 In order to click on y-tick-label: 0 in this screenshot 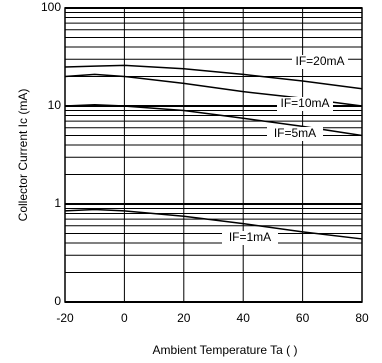, I will do `click(57, 301)`.